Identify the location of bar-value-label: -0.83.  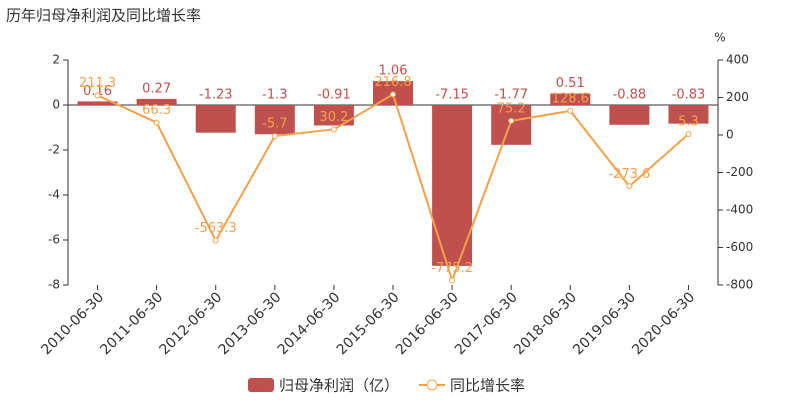
(689, 95).